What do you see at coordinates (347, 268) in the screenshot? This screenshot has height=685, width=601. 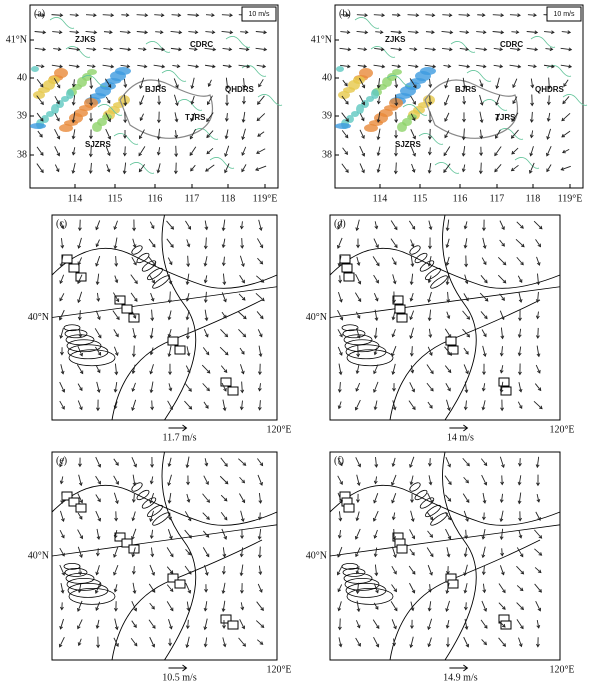 I see `station-icon` at bounding box center [347, 268].